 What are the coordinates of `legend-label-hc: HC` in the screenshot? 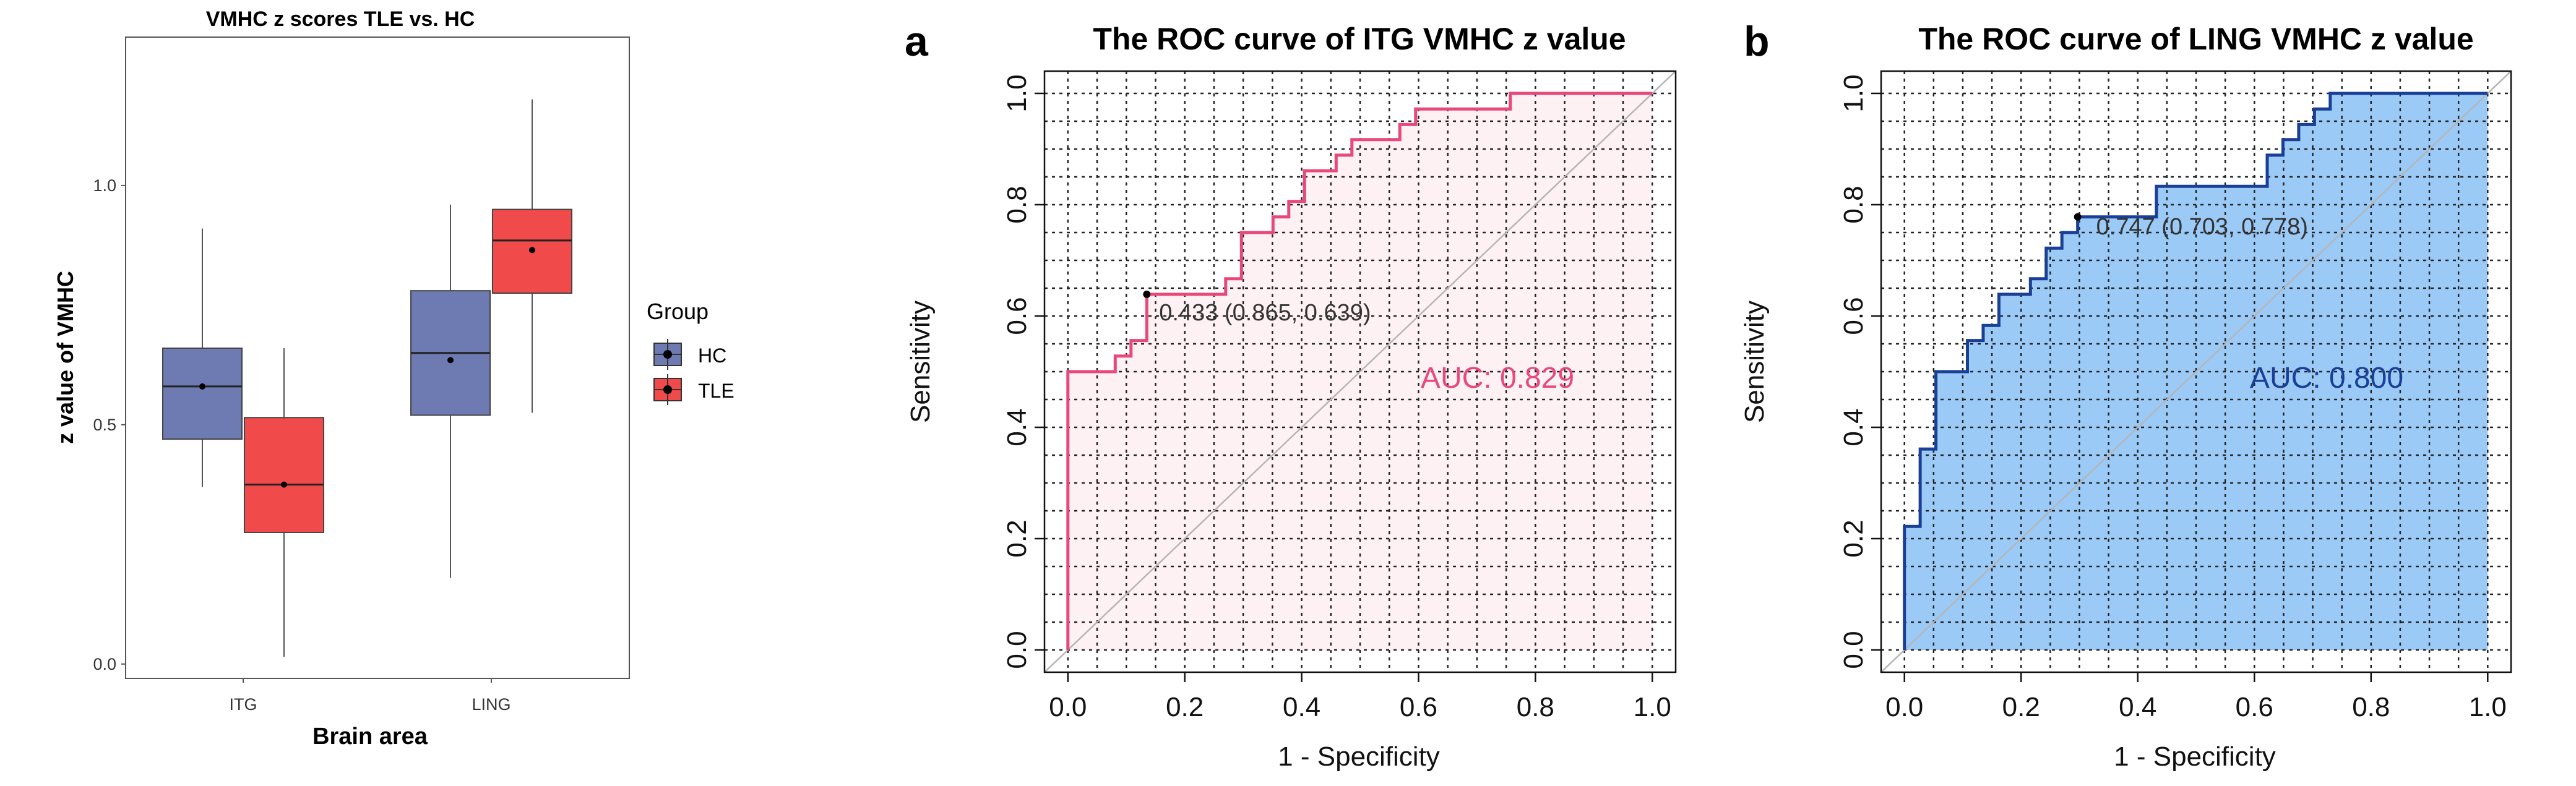 It's located at (712, 356).